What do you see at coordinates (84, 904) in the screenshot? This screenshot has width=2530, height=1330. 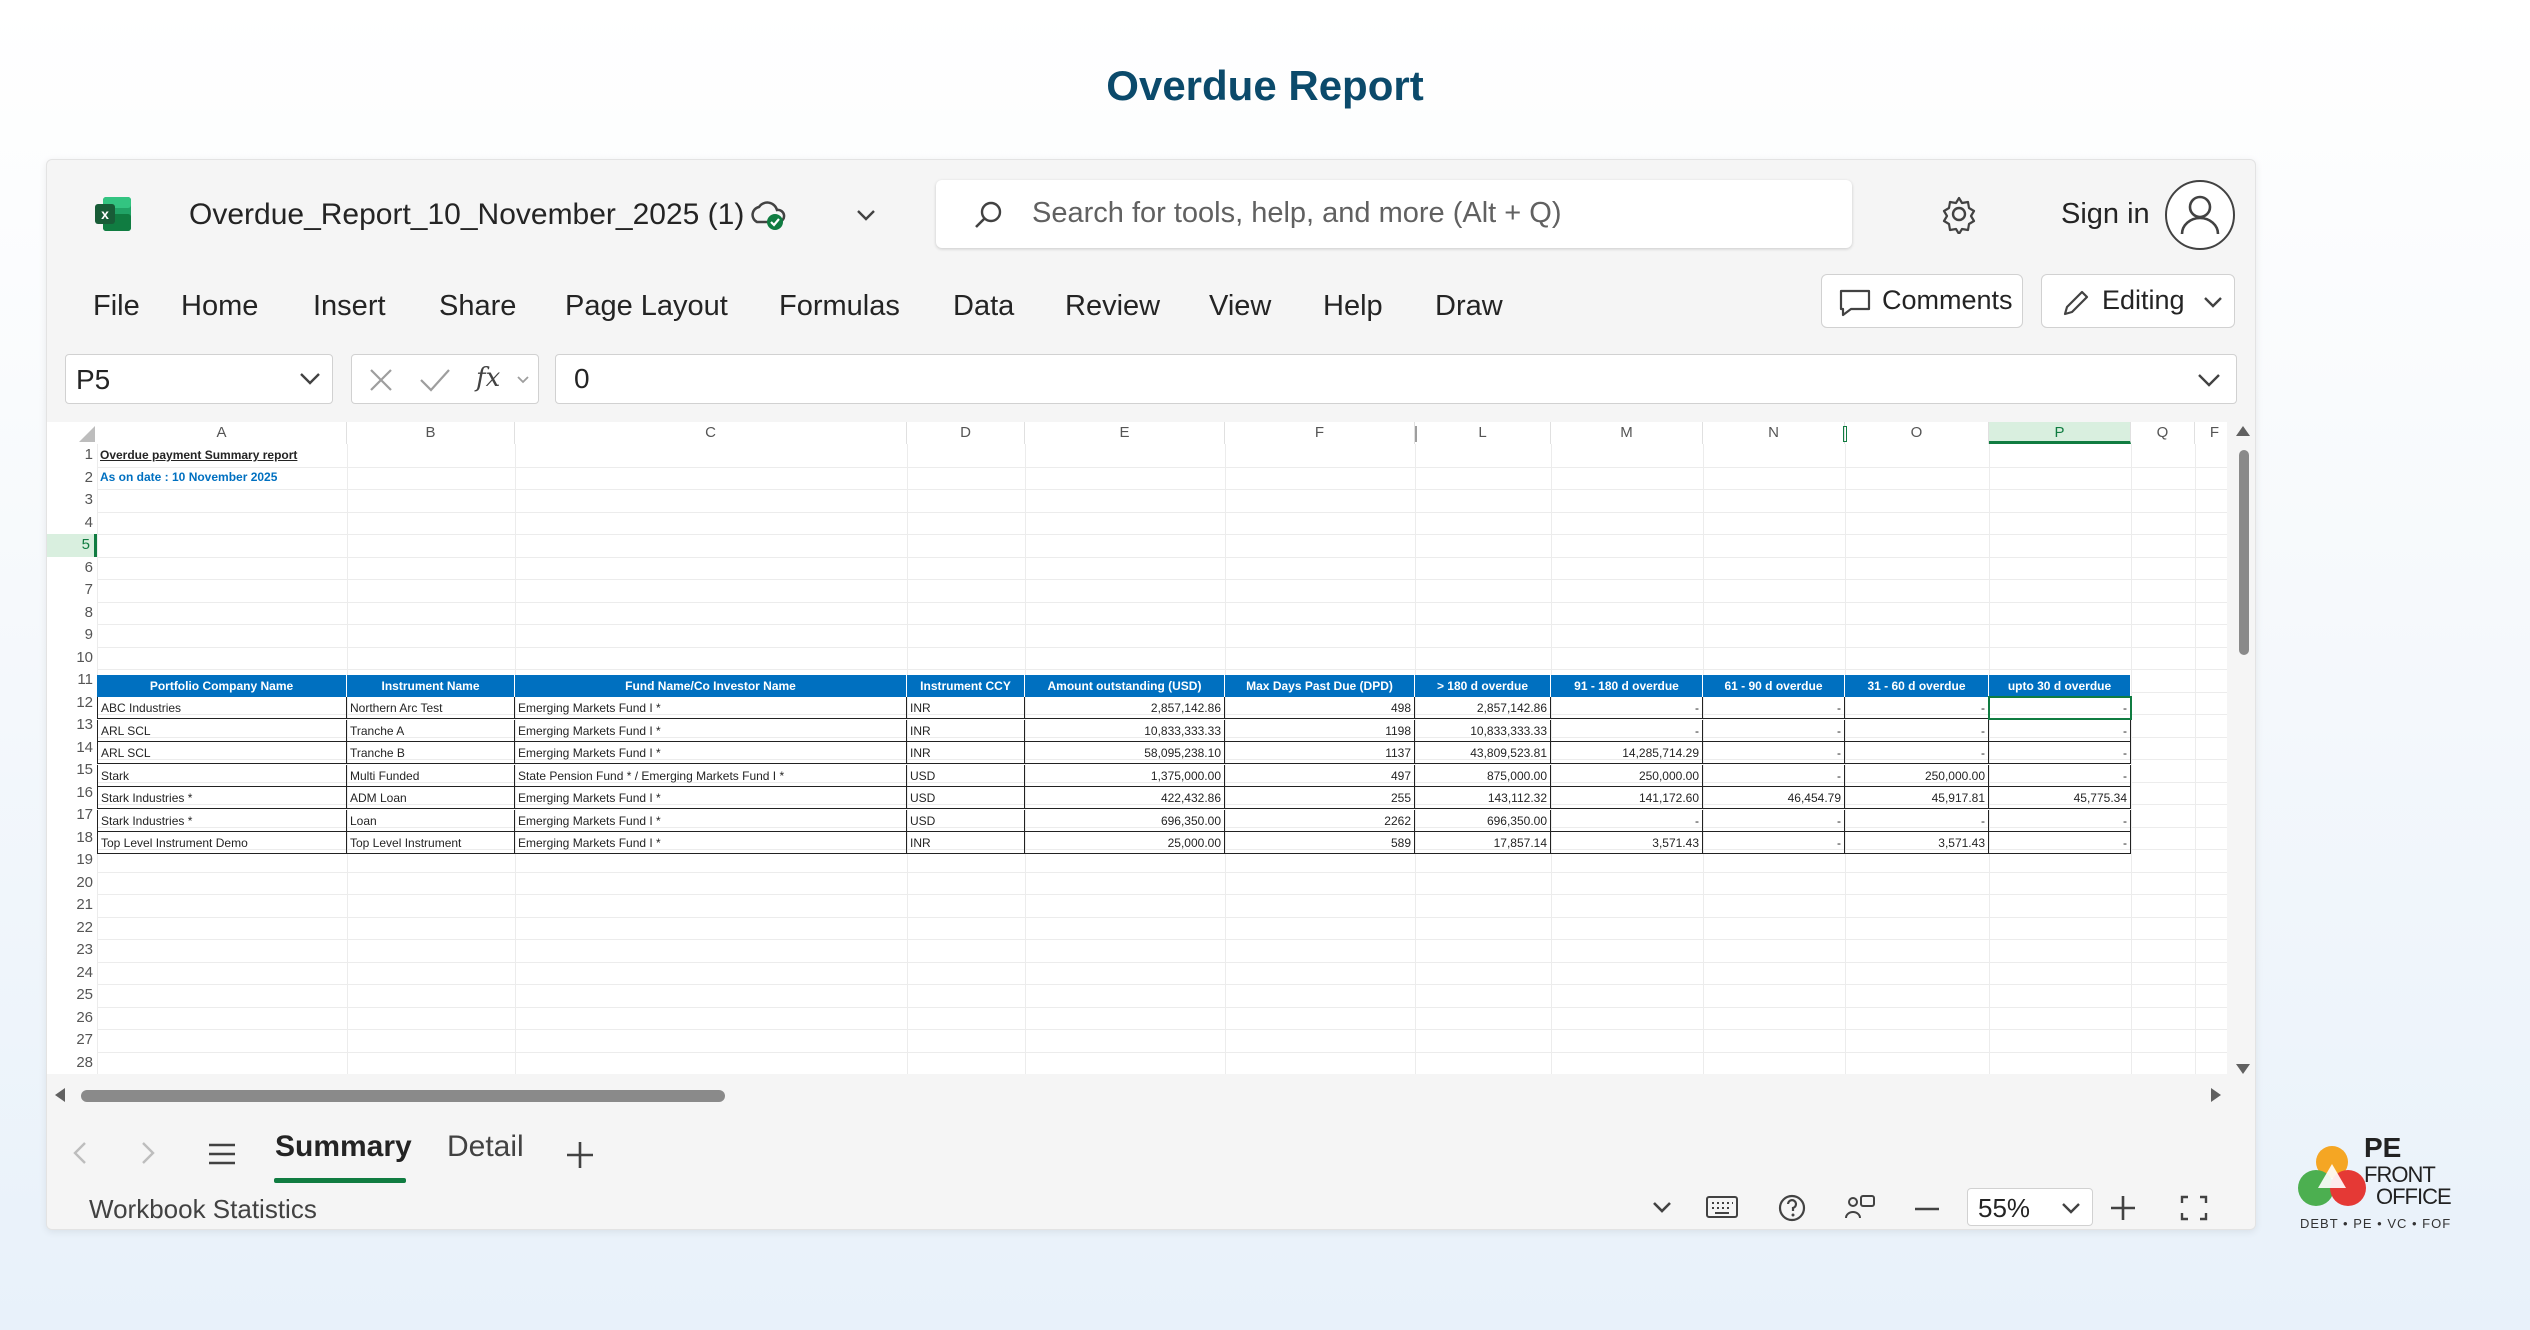 I see `row-header: 21` at bounding box center [84, 904].